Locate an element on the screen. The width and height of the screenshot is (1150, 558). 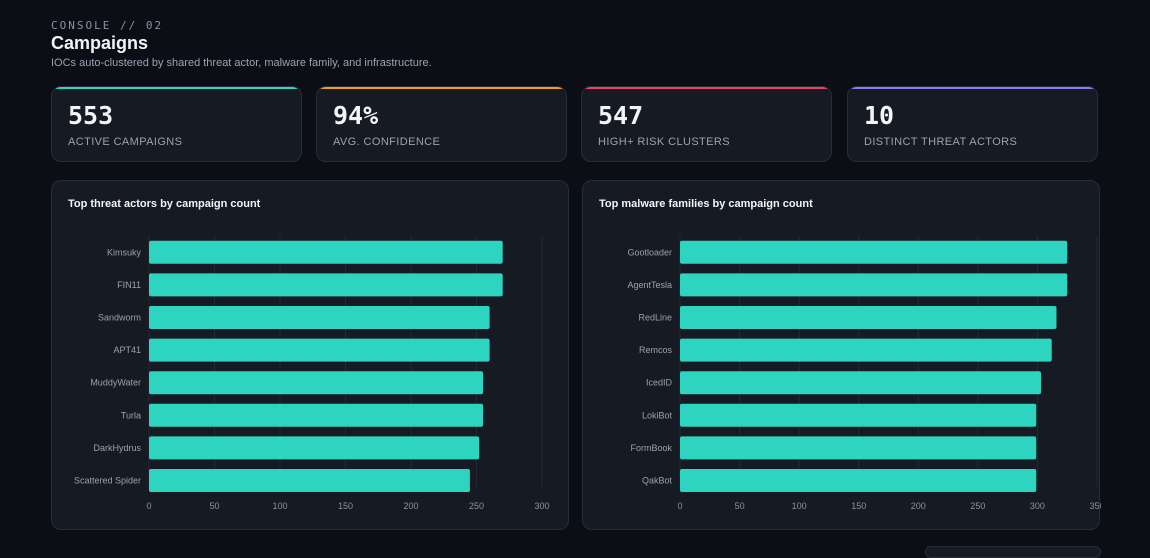
category-label: QakBot is located at coordinates (657, 481).